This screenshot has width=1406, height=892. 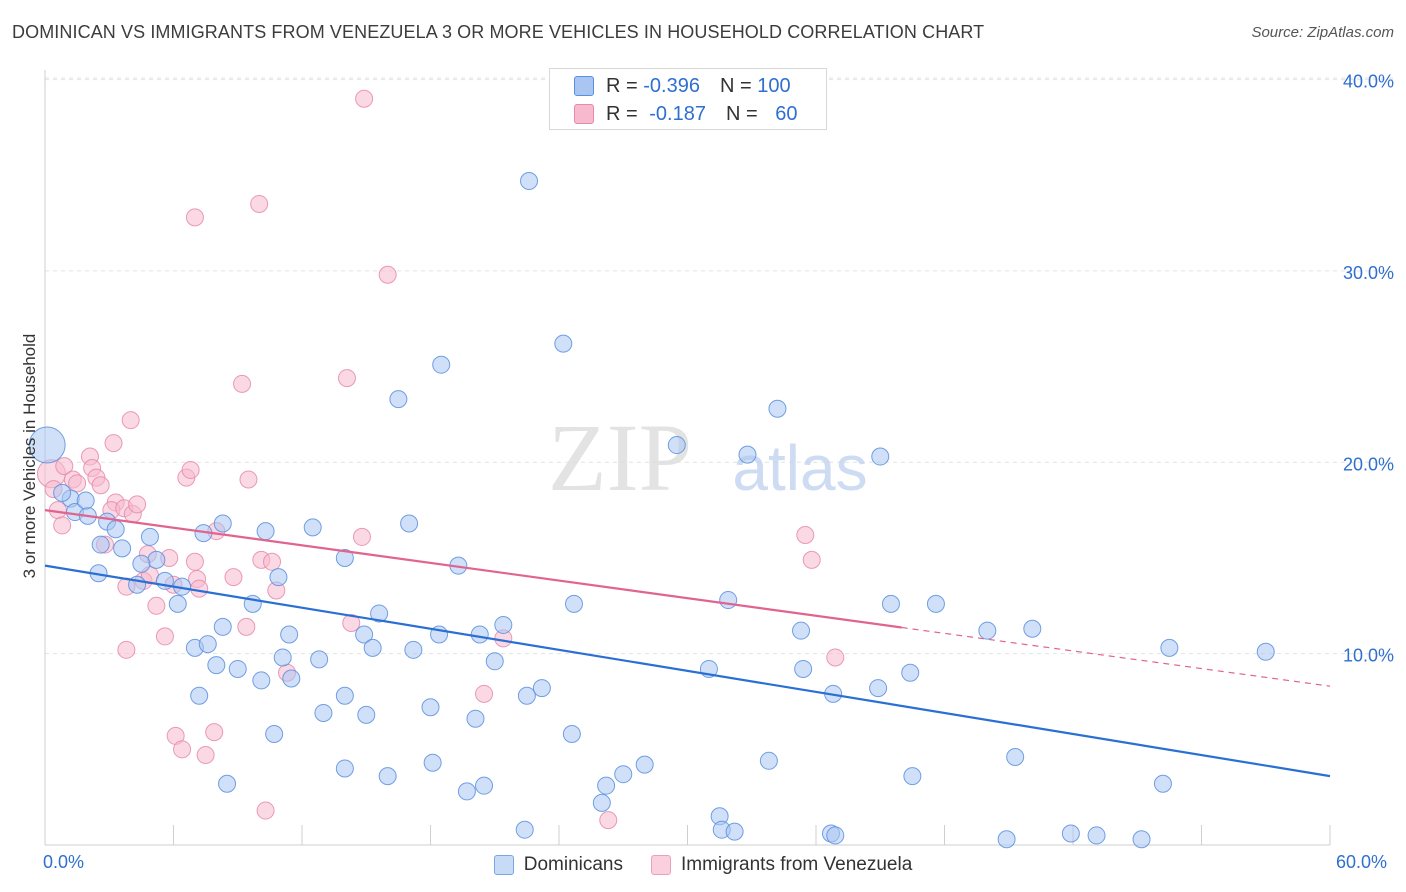 What do you see at coordinates (677, 113) in the screenshot?
I see `legend-r-value: -0.187` at bounding box center [677, 113].